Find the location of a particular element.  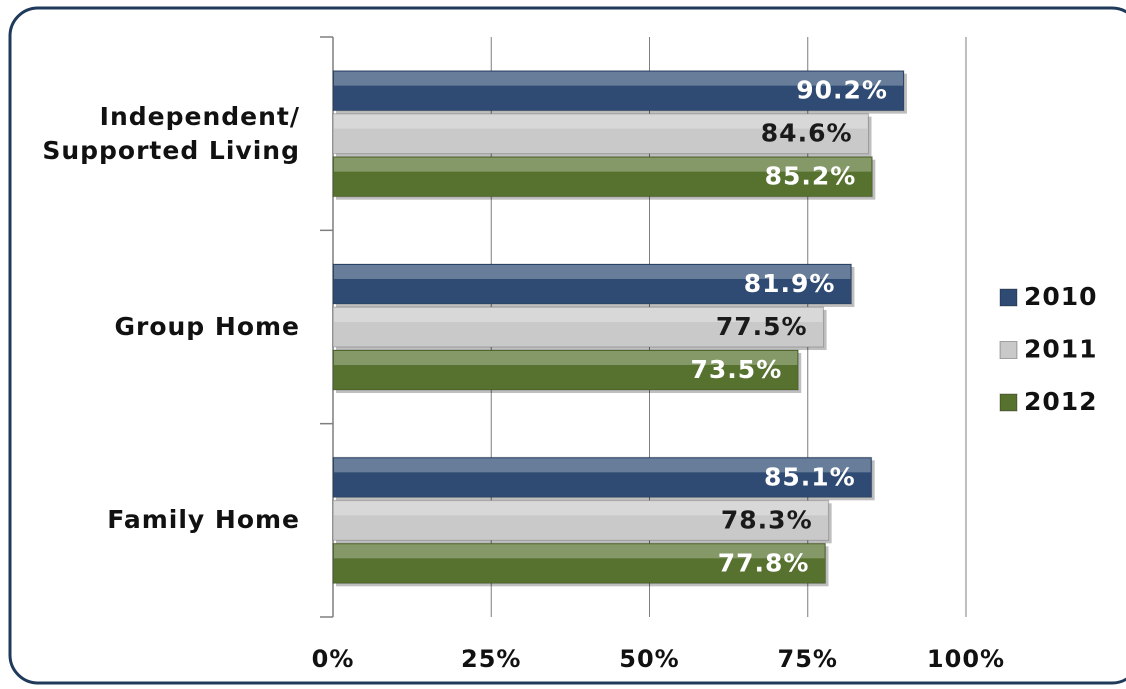

x-tick-label: 50% is located at coordinates (649, 659).